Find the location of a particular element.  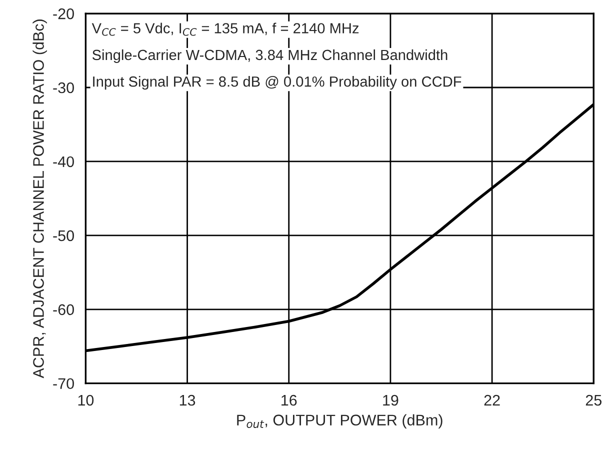

annotation: Input Signal PAR = 8.5 dB @ 0.01% Probability on CCDF is located at coordinates (277, 83).